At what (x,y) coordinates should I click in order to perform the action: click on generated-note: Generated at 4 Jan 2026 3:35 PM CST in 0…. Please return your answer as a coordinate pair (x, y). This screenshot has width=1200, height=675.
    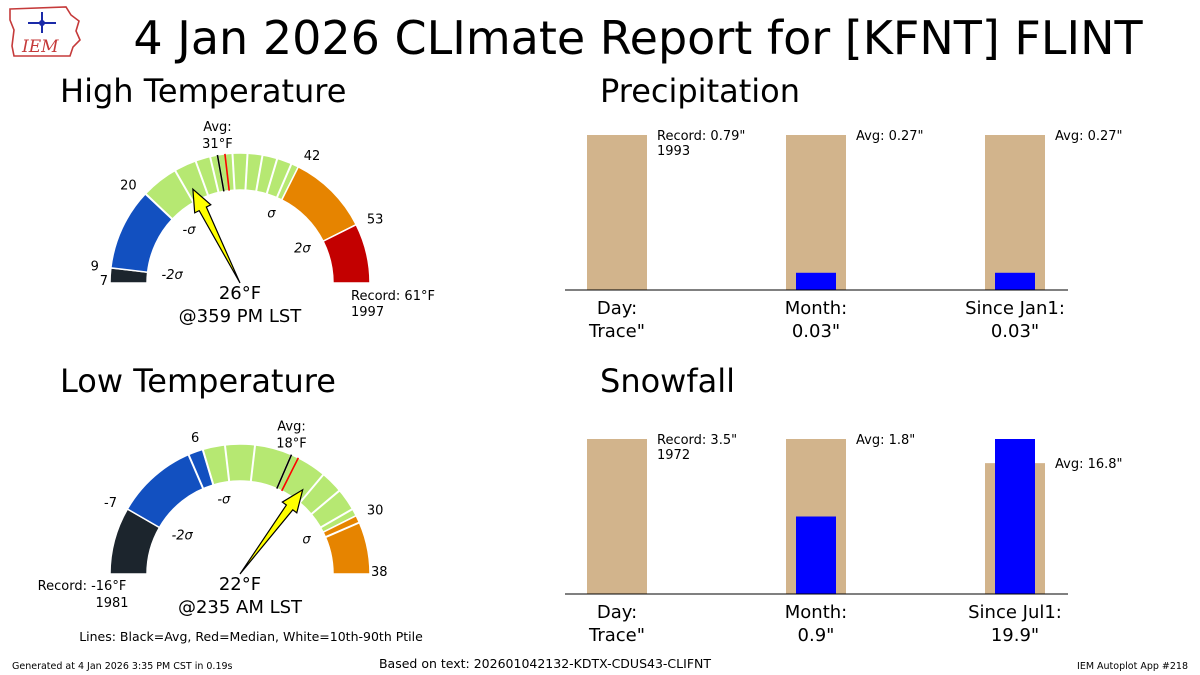
    Looking at the image, I should click on (122, 666).